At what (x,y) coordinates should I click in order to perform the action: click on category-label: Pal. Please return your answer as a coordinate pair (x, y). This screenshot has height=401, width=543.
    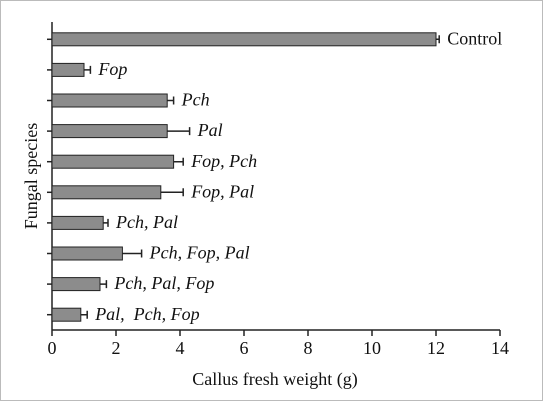
    Looking at the image, I should click on (210, 130).